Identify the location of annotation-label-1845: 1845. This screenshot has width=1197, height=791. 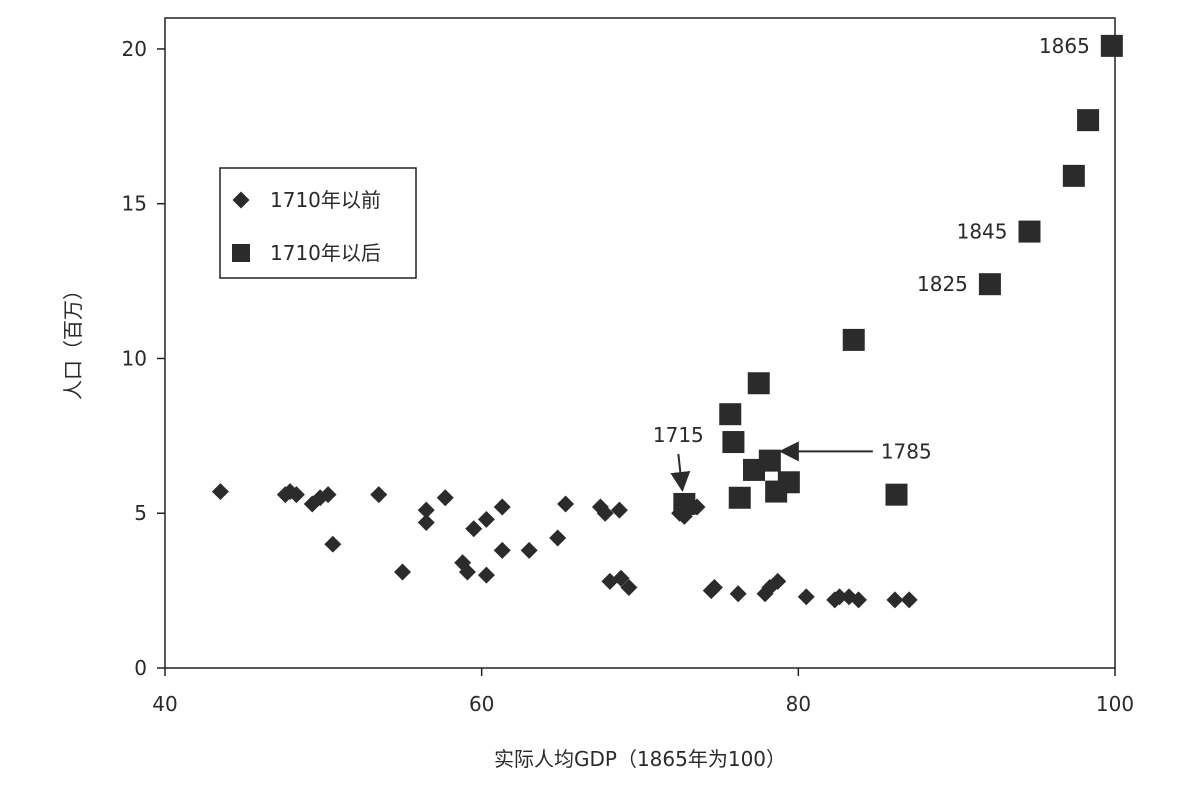
(982, 232).